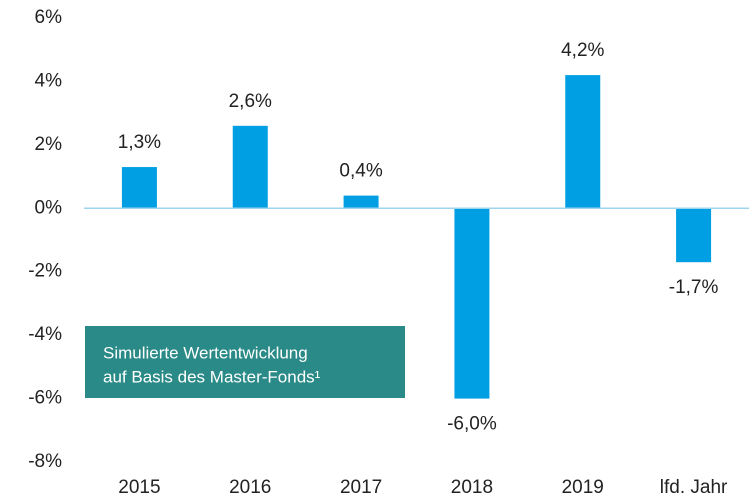  I want to click on y-tick-label: -2%, so click(45, 271).